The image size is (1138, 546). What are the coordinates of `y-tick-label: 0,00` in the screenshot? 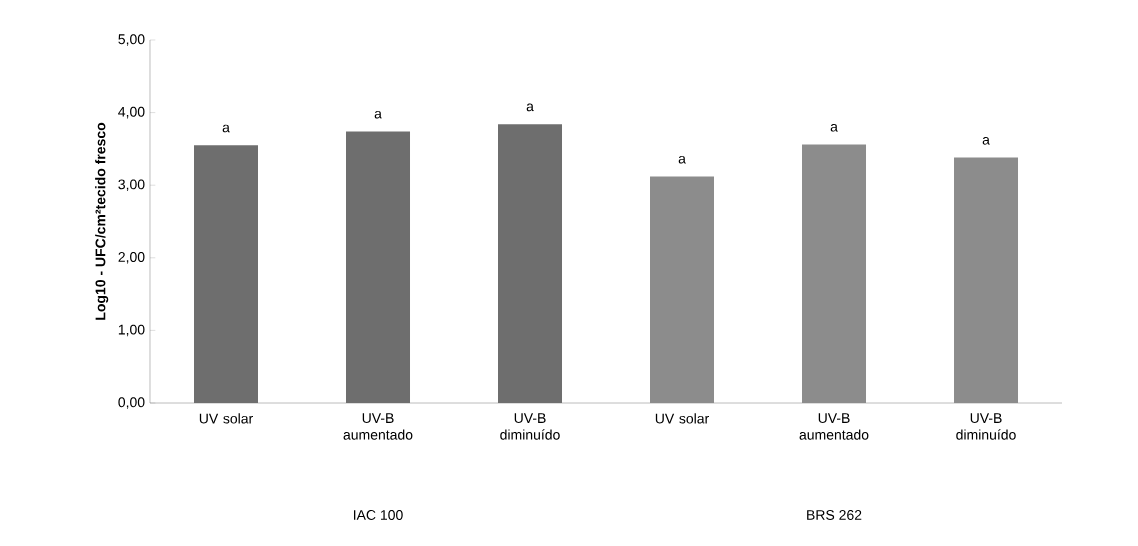 It's located at (131, 403).